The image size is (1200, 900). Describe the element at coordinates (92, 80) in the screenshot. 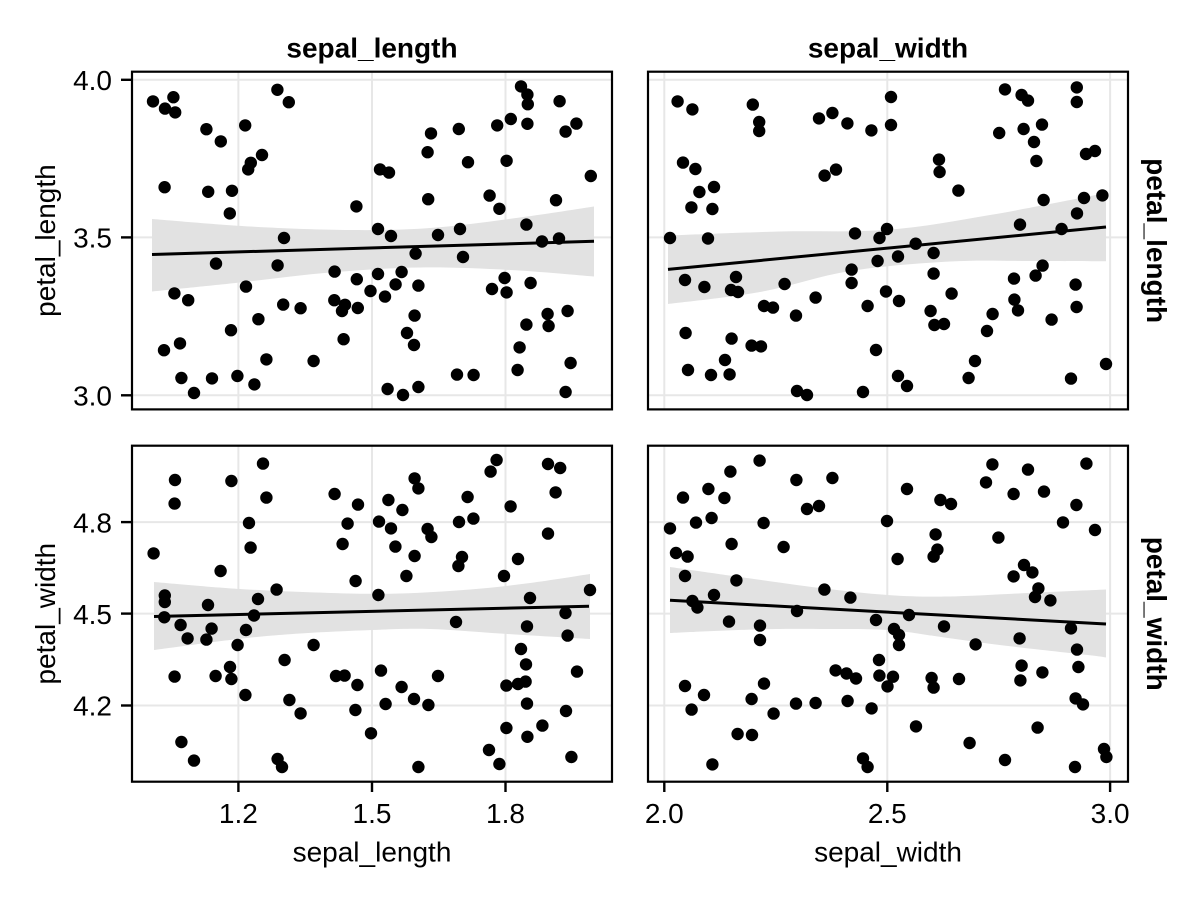

I see `svg-text: 4.0` at that location.